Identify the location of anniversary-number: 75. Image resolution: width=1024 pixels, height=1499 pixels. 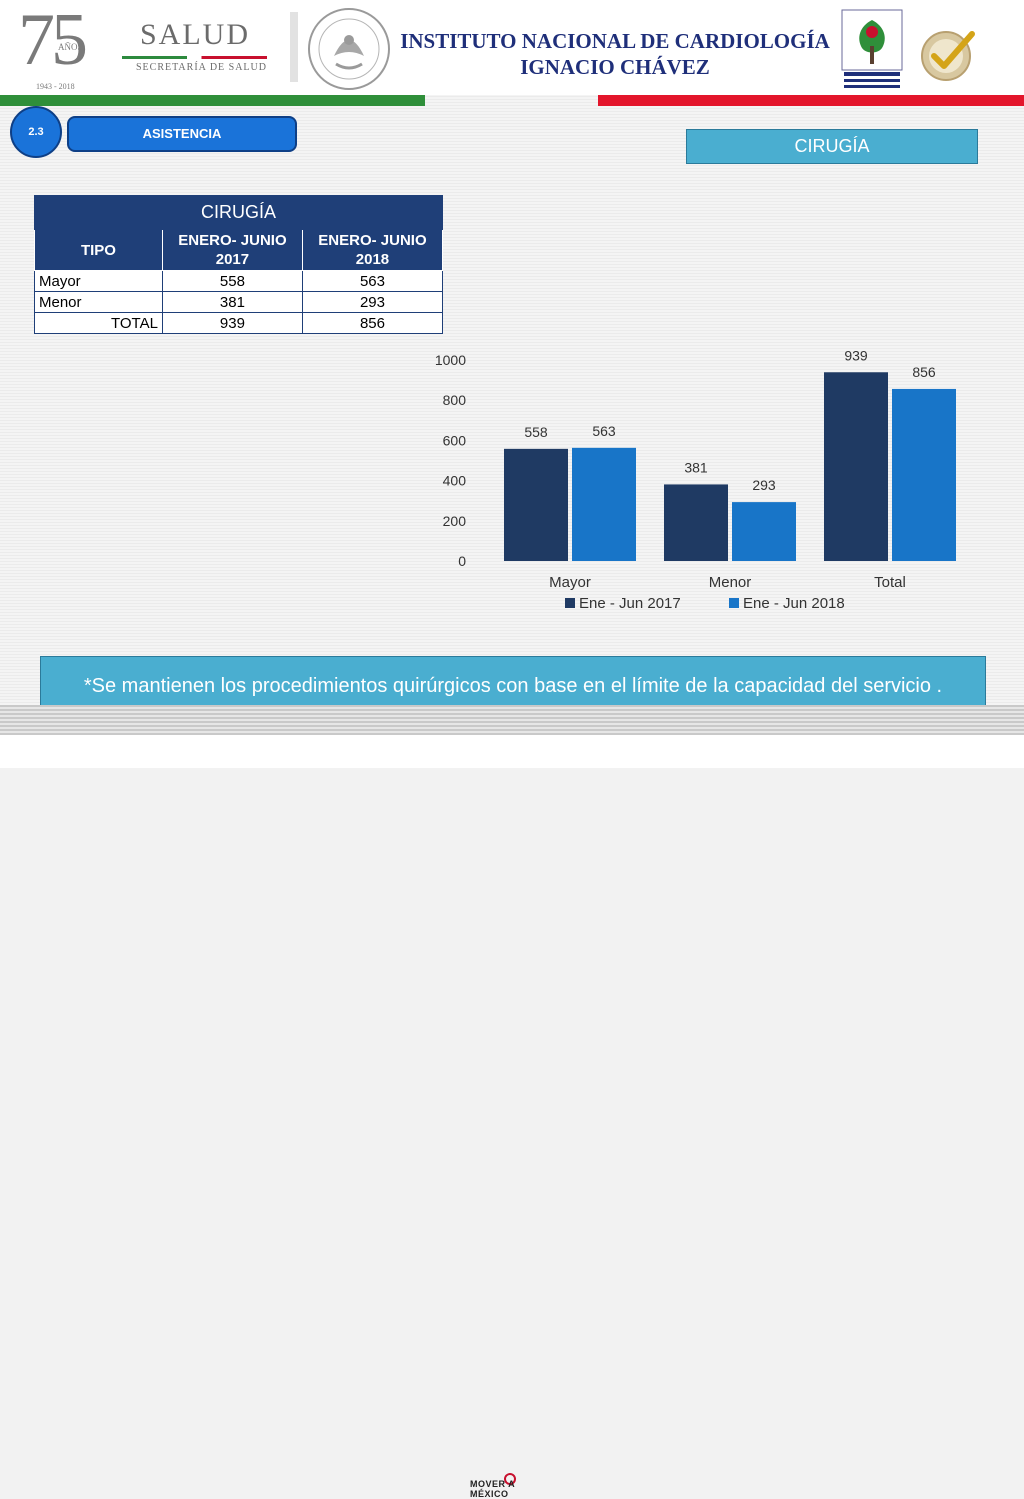
(53, 40).